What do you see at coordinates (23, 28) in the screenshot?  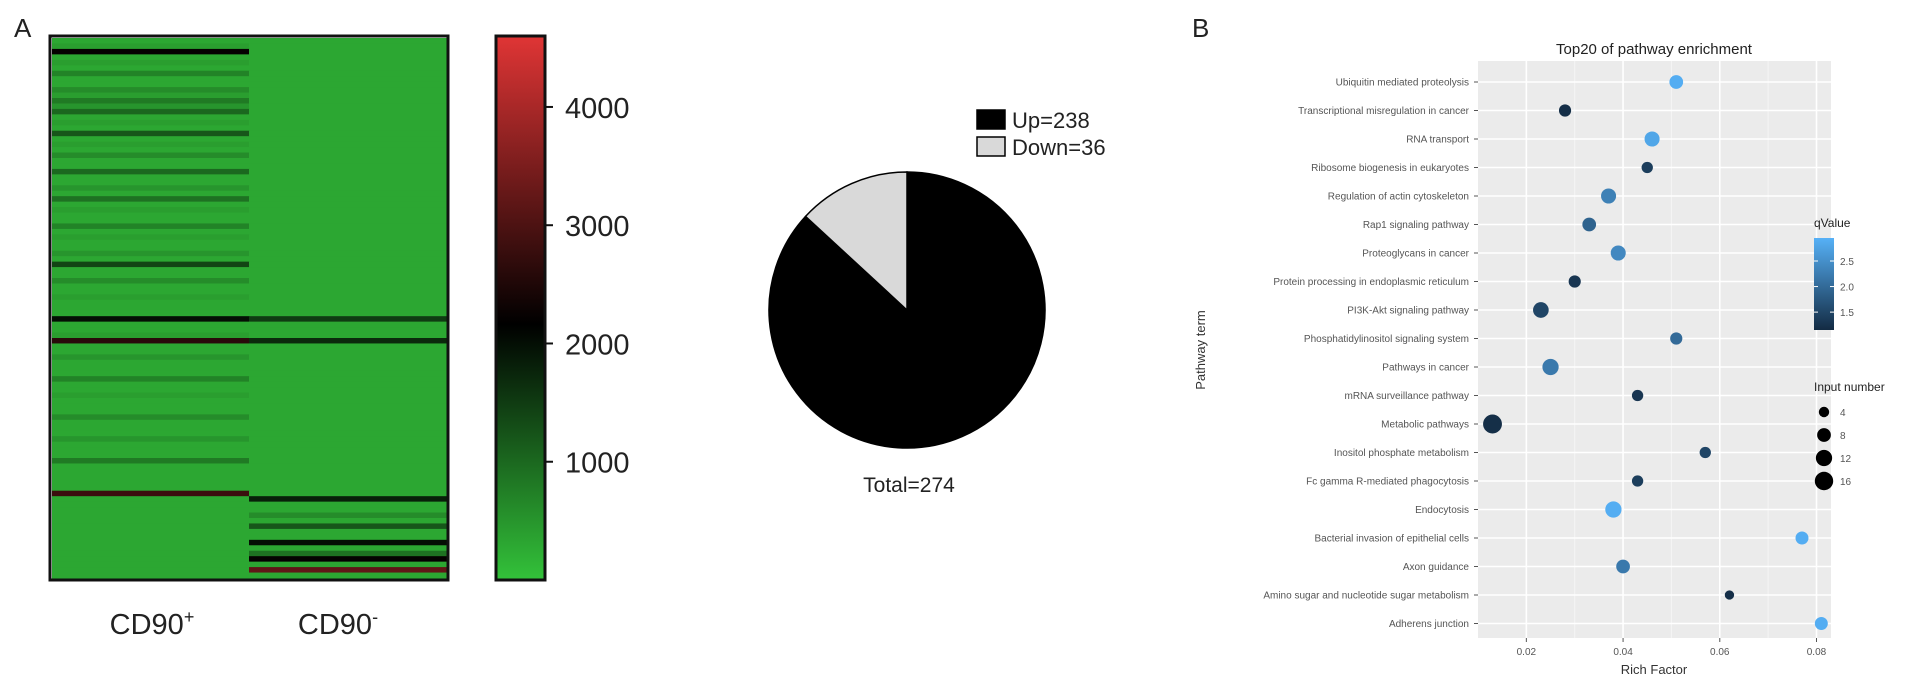 I see `panel-label-a: A` at bounding box center [23, 28].